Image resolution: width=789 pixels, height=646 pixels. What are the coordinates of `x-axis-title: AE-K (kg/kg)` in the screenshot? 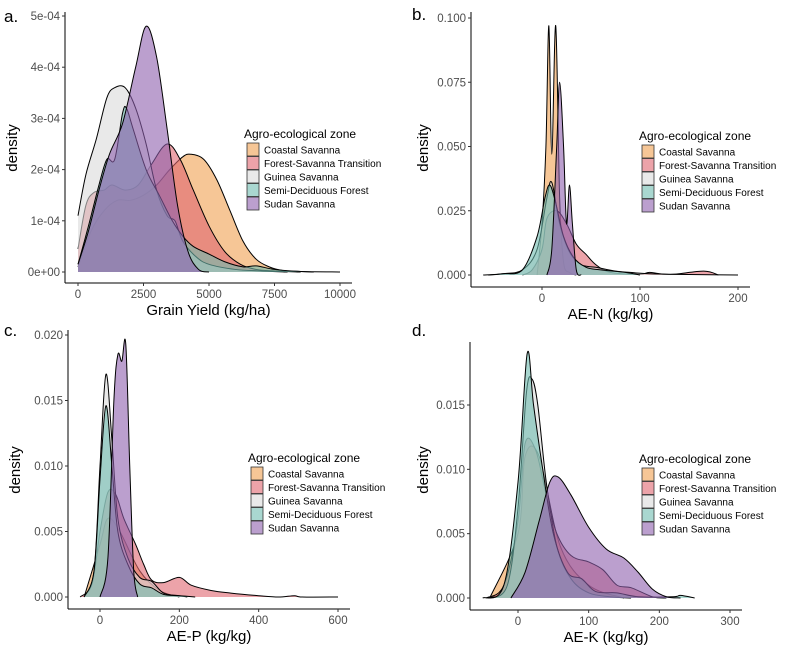 It's located at (605, 637).